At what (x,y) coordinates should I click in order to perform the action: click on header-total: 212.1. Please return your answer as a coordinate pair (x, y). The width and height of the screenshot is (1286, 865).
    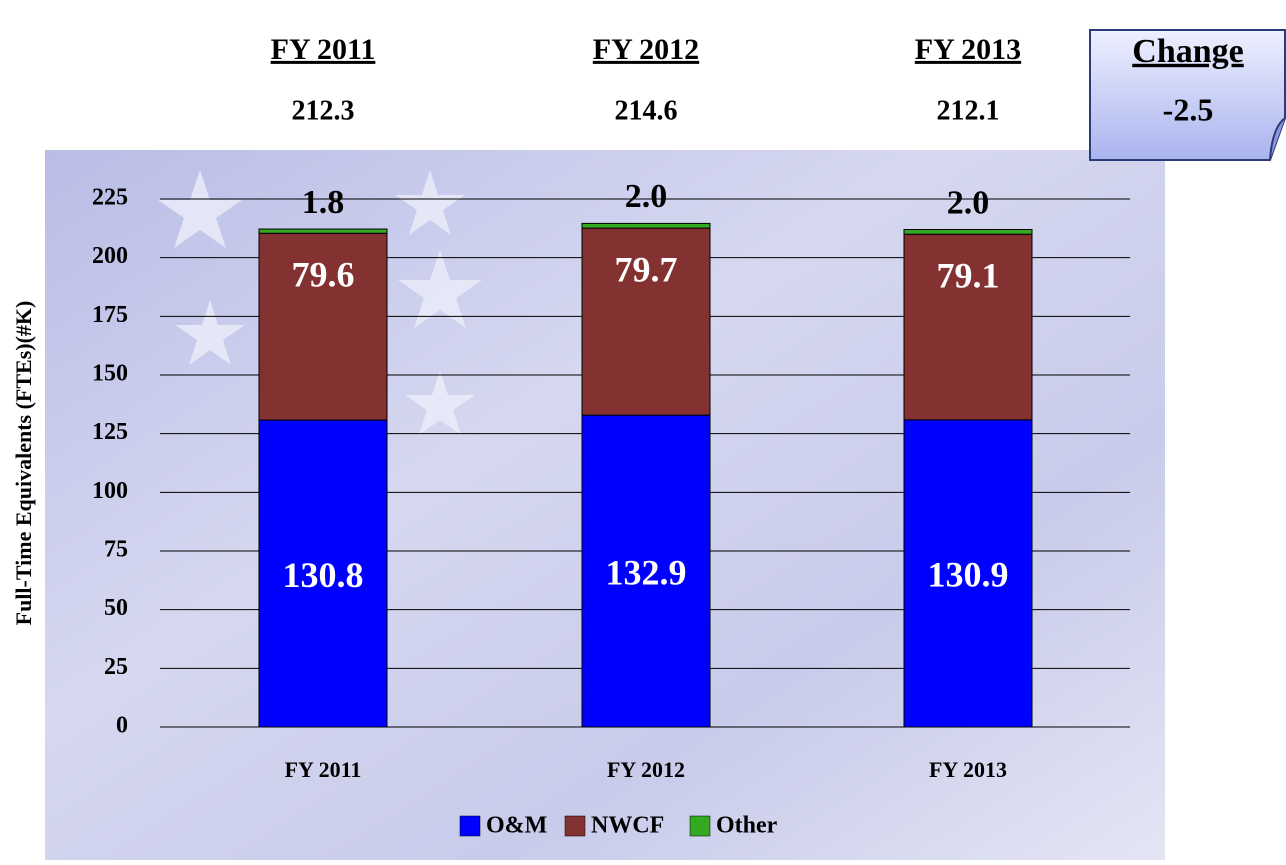
    Looking at the image, I should click on (968, 110).